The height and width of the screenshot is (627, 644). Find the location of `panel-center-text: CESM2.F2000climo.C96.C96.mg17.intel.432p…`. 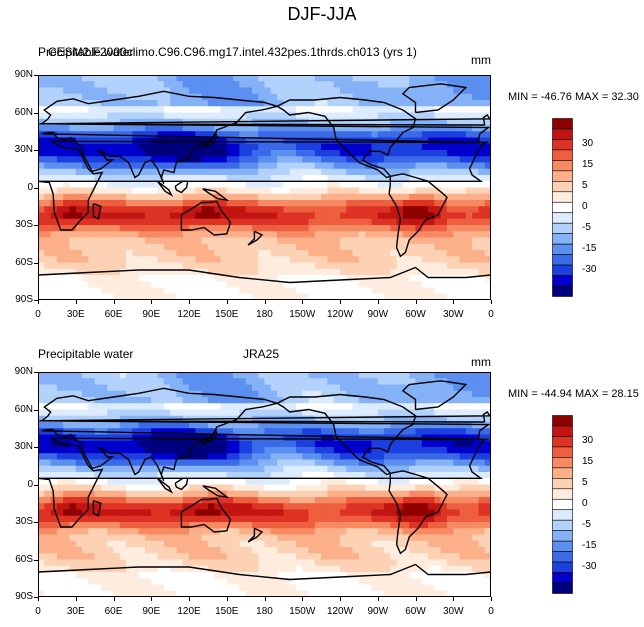

panel-center-text: CESM2.F2000climo.C96.C96.mg17.intel.432p… is located at coordinates (232, 52).